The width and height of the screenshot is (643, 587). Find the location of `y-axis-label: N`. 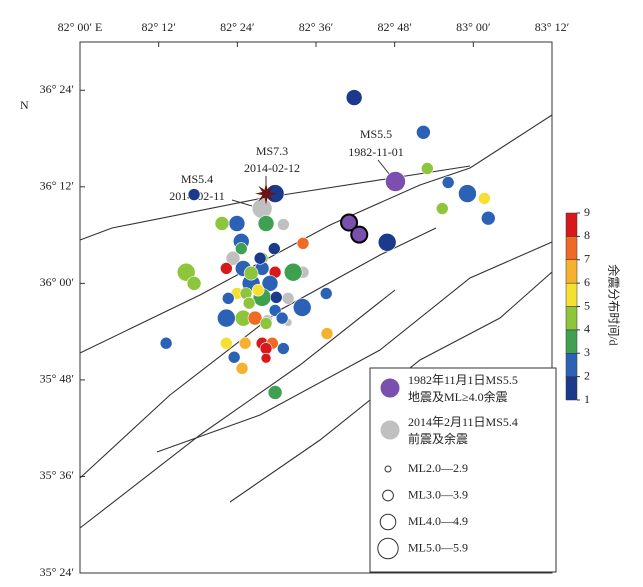

y-axis-label: N is located at coordinates (24, 105).